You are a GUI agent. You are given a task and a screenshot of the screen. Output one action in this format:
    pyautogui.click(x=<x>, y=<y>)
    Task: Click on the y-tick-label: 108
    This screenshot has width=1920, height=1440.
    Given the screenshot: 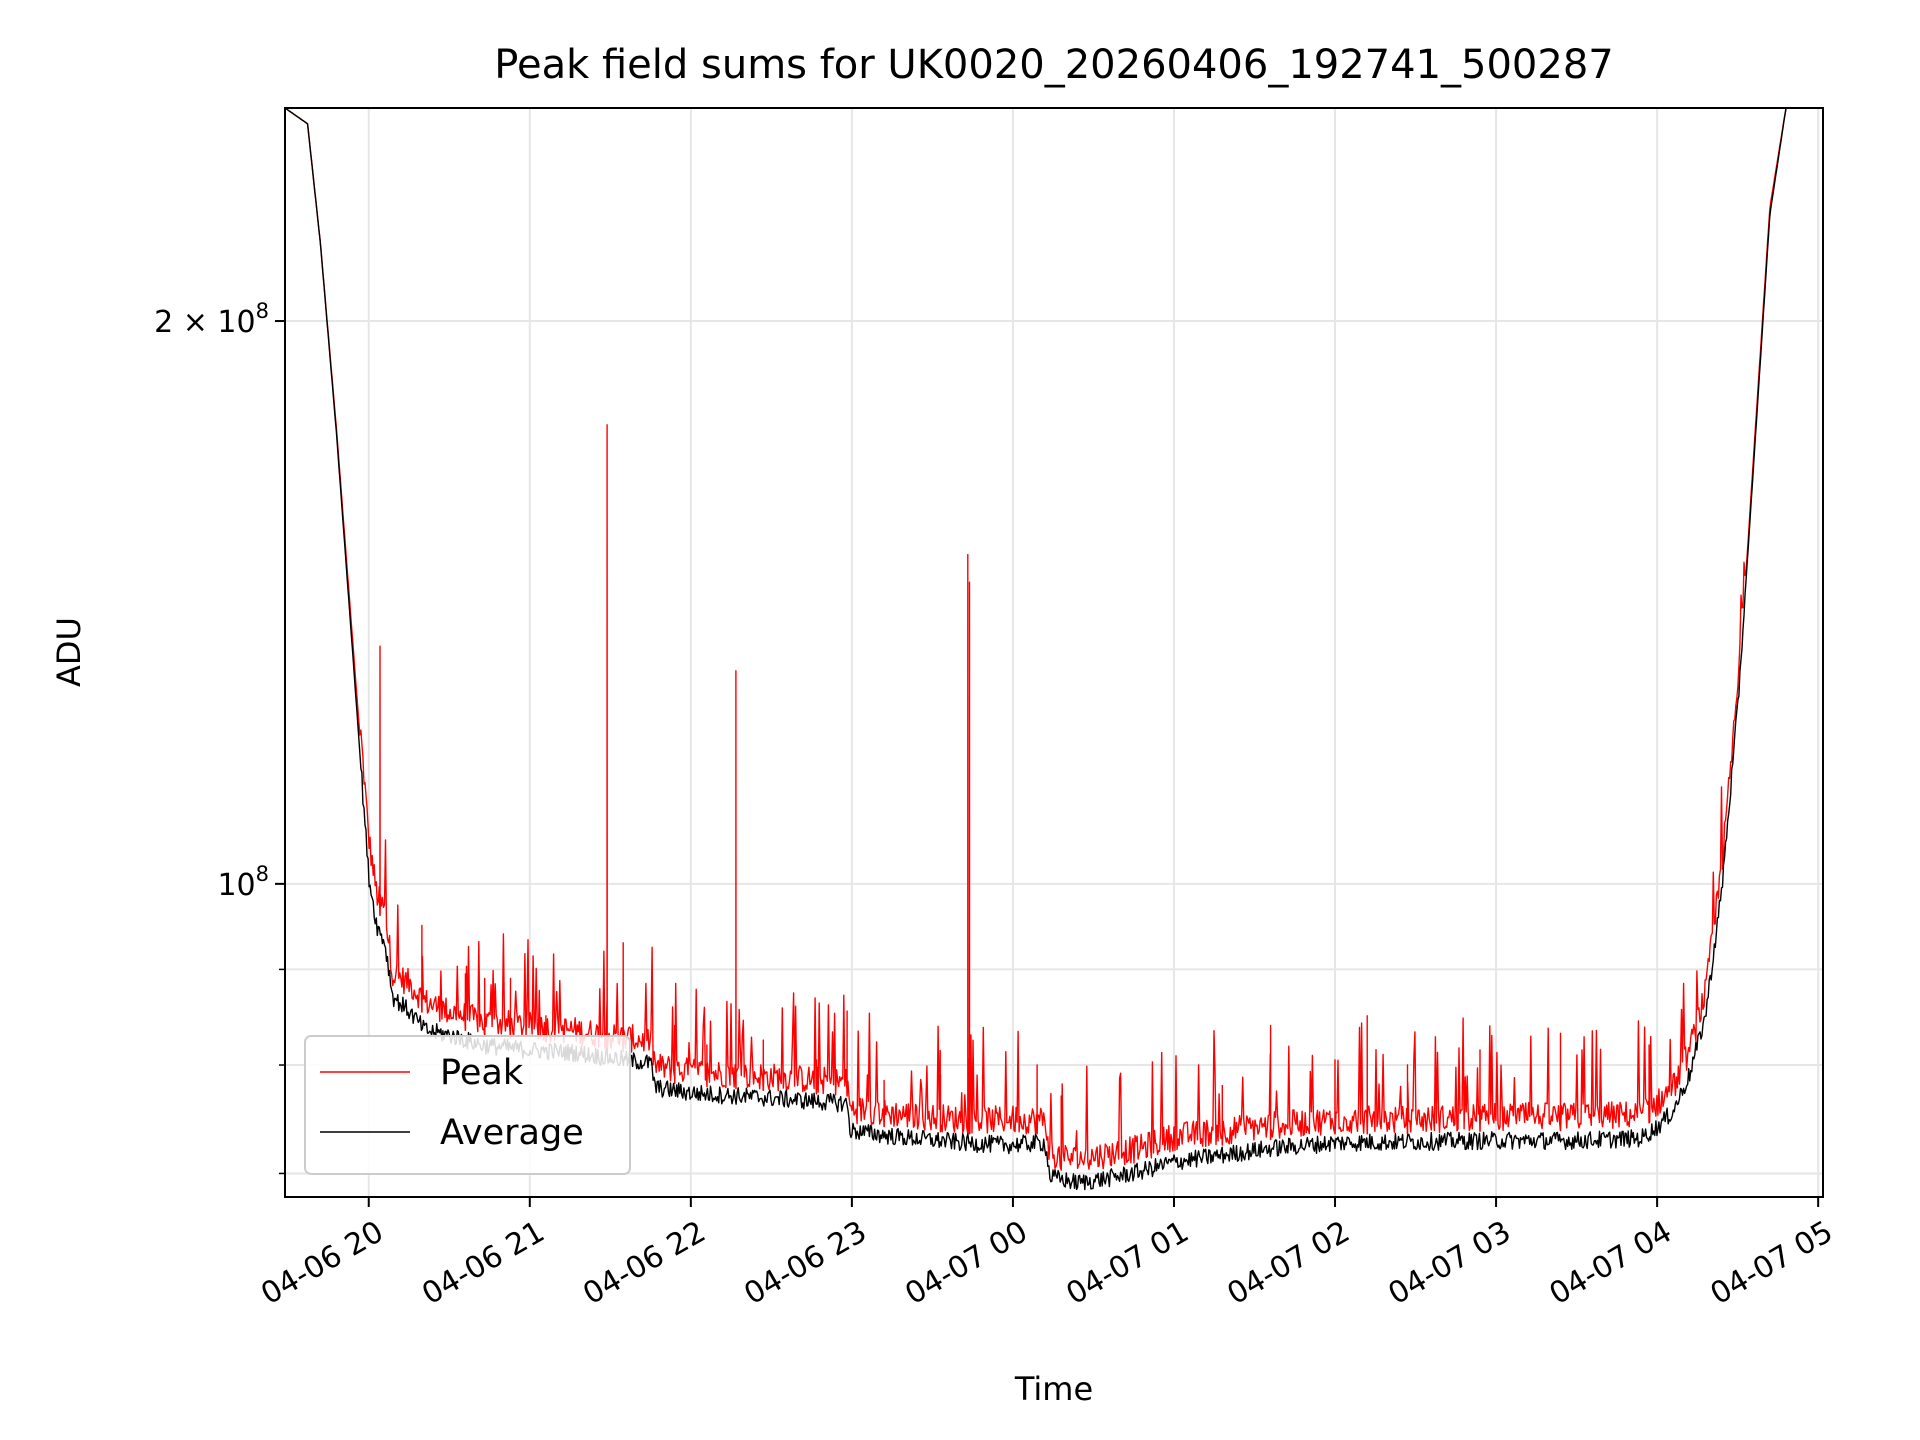 What is the action you would take?
    pyautogui.click(x=243, y=882)
    